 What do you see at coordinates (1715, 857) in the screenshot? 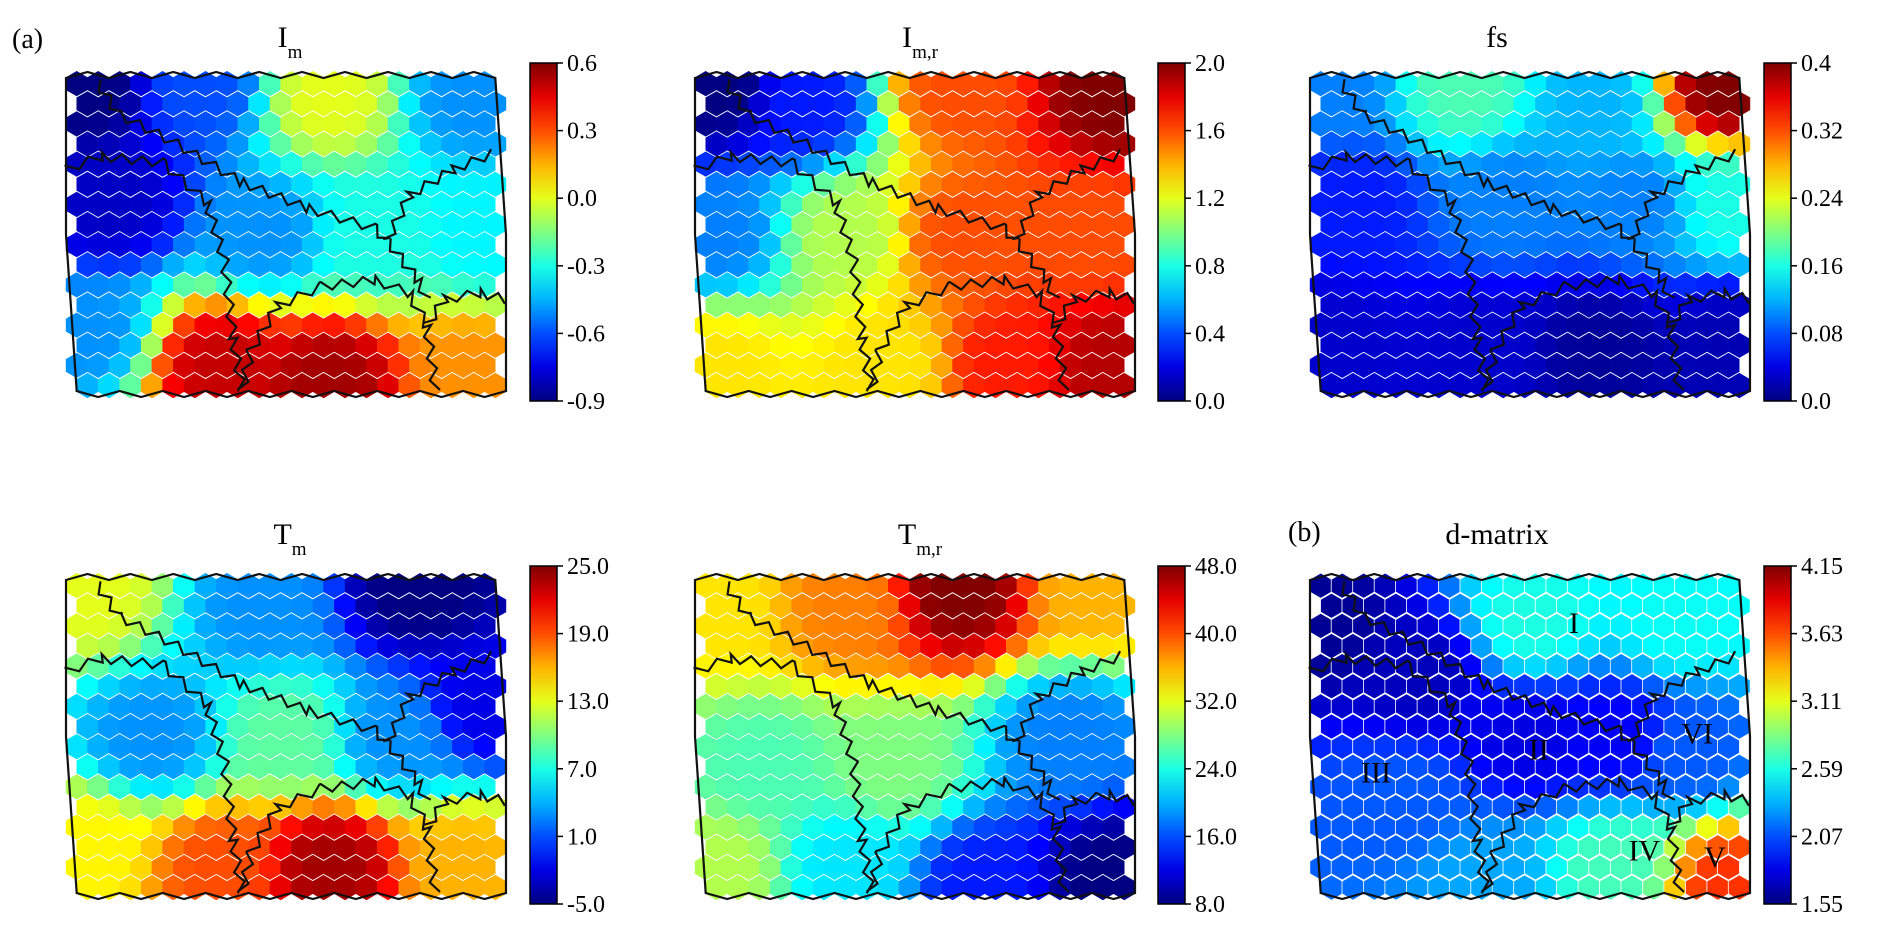
I see `cluster-label: V` at bounding box center [1715, 857].